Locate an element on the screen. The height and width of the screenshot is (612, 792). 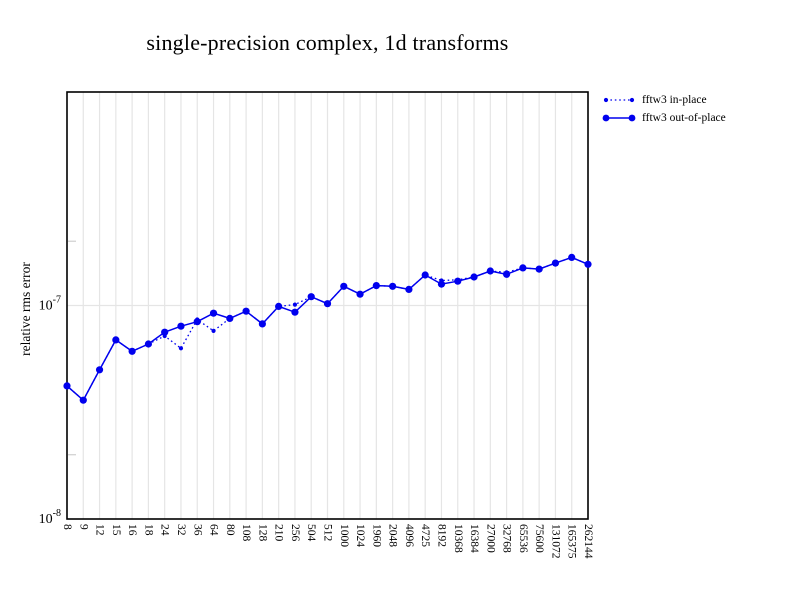
x-tick-label: 165375 is located at coordinates (572, 541).